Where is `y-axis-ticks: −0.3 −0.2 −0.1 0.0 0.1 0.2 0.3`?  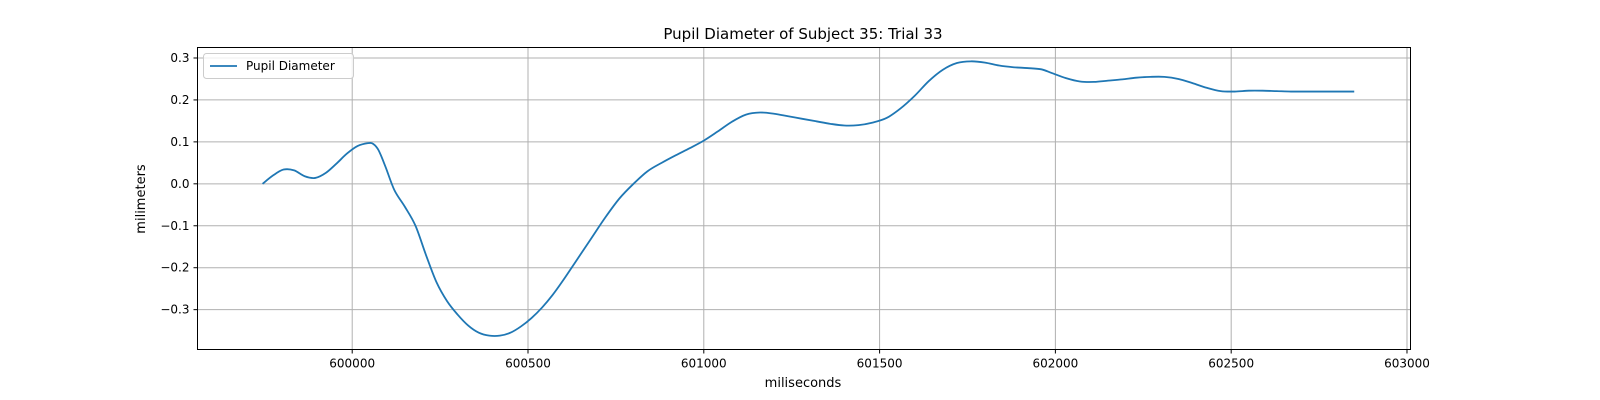
y-axis-ticks: −0.3 −0.2 −0.1 0.0 0.1 0.2 0.3 is located at coordinates (179, 184).